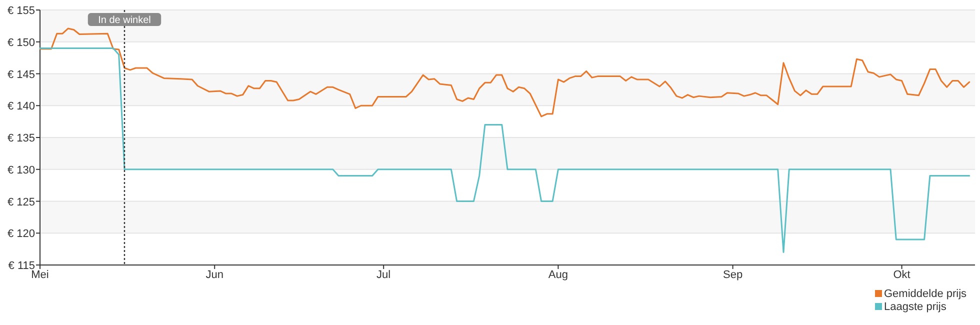 Image resolution: width=980 pixels, height=325 pixels. I want to click on y-tick-label: € 125, so click(21, 202).